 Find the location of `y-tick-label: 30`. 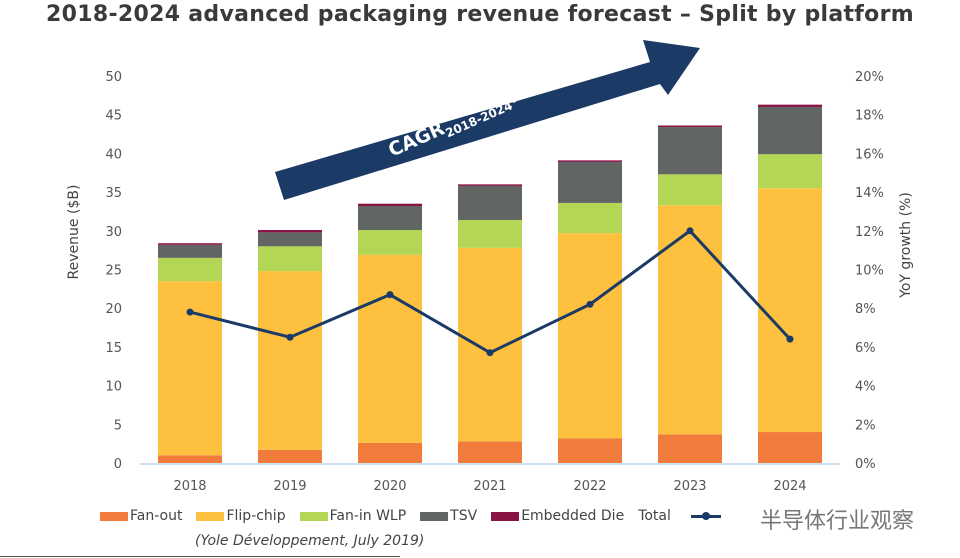

y-tick-label: 30 is located at coordinates (113, 232).